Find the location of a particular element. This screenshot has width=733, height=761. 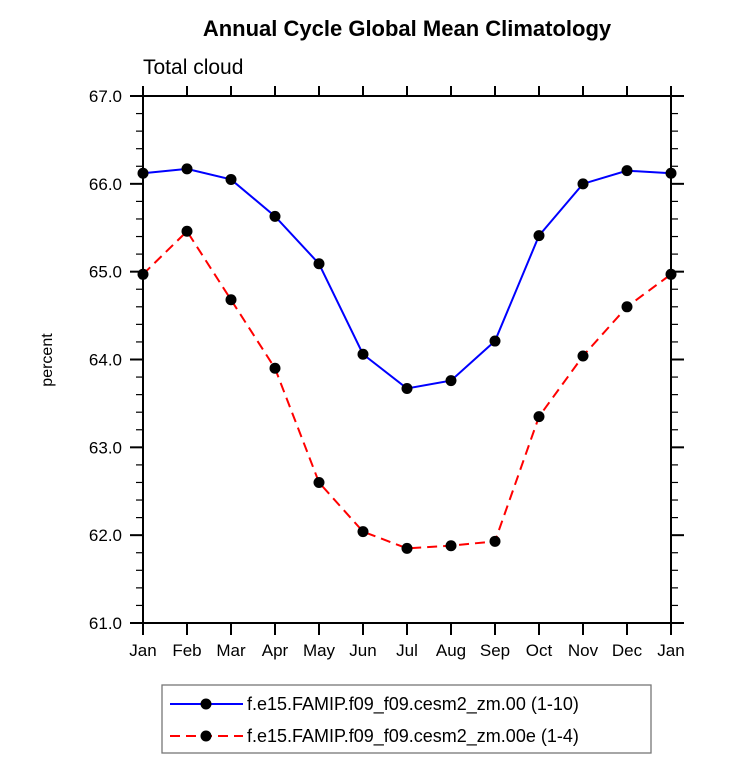

x-tick-label: Sep is located at coordinates (495, 650).